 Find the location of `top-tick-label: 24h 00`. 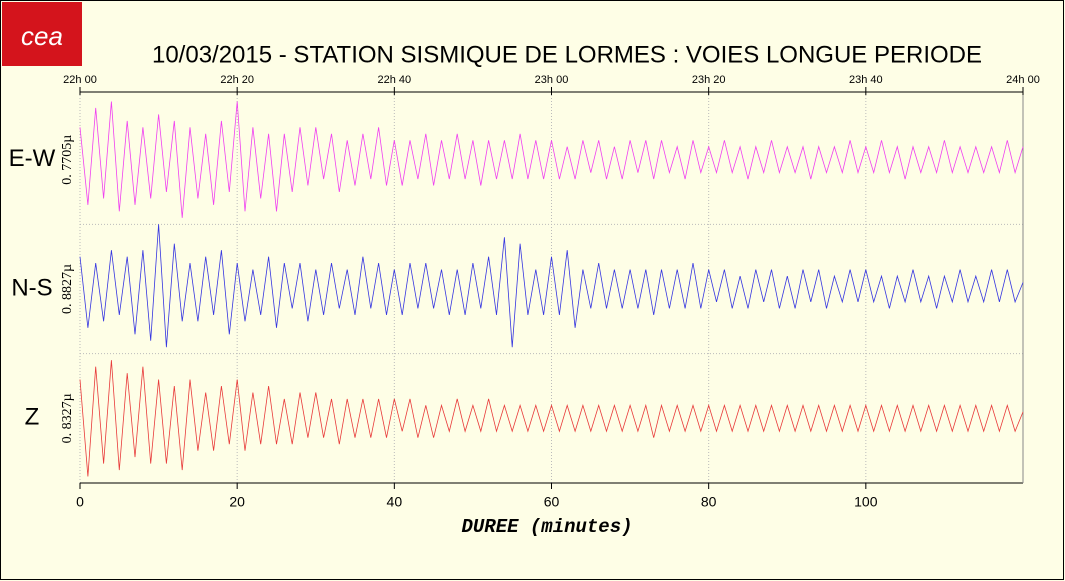

top-tick-label: 24h 00 is located at coordinates (1023, 80).